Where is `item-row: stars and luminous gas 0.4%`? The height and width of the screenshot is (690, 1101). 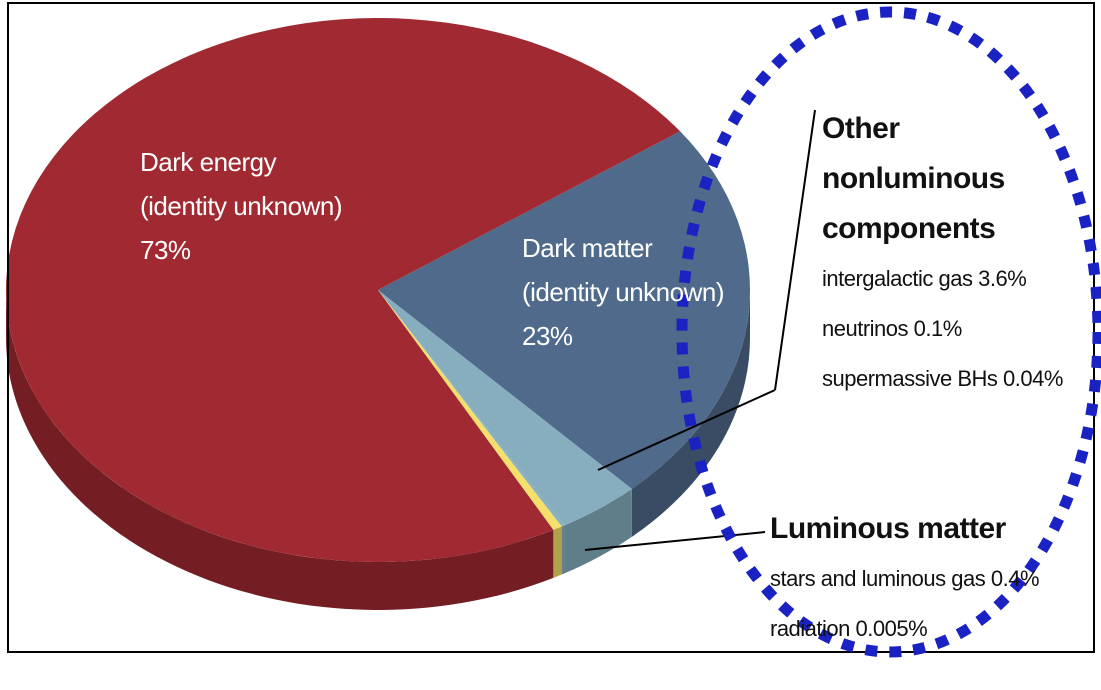
item-row: stars and luminous gas 0.4% is located at coordinates (920, 579).